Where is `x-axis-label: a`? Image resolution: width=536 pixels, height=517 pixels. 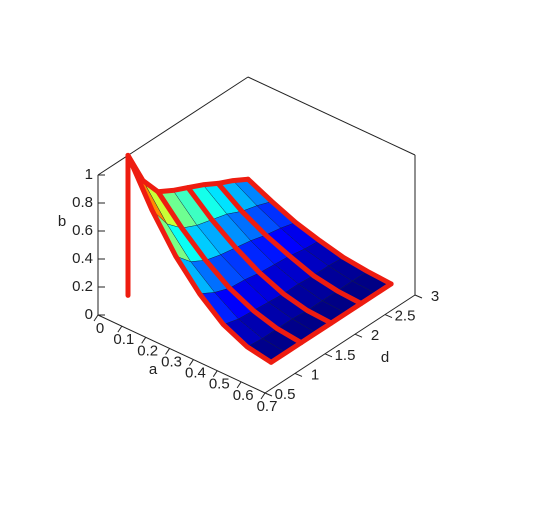
x-axis-label: a is located at coordinates (153, 369).